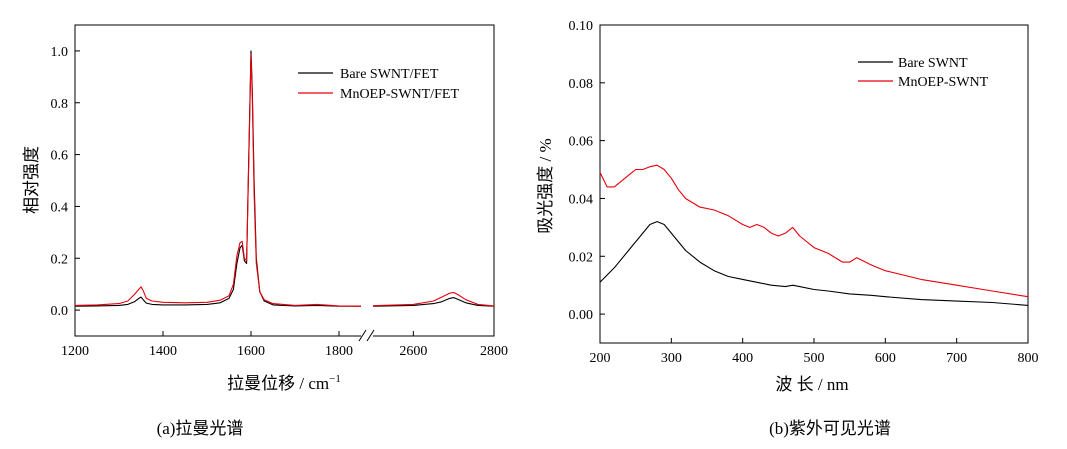  I want to click on panel-a-caption: (a)拉曼光谱, so click(200, 428).